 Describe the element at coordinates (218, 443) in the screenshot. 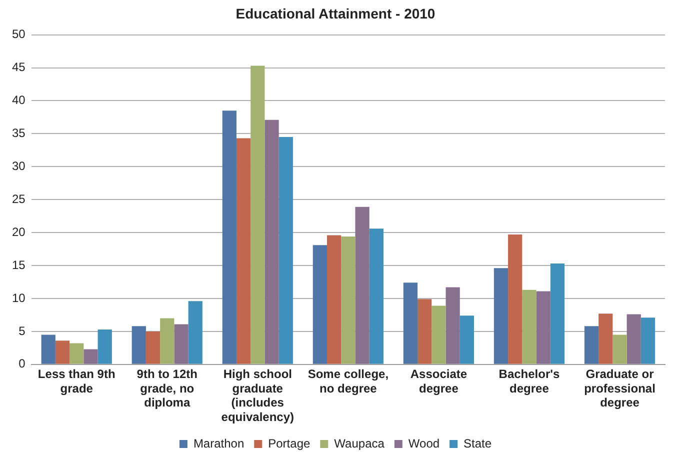

I see `legend-label: Marathon` at that location.